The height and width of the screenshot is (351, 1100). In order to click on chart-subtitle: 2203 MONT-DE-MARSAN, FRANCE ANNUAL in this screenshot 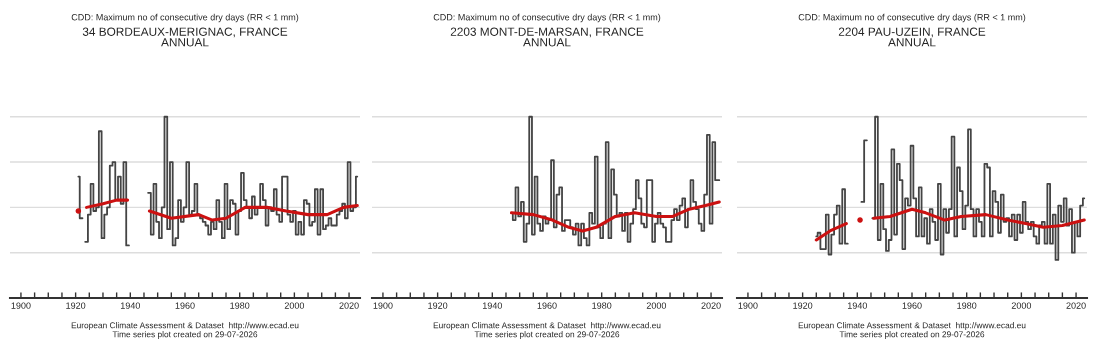, I will do `click(547, 37)`.